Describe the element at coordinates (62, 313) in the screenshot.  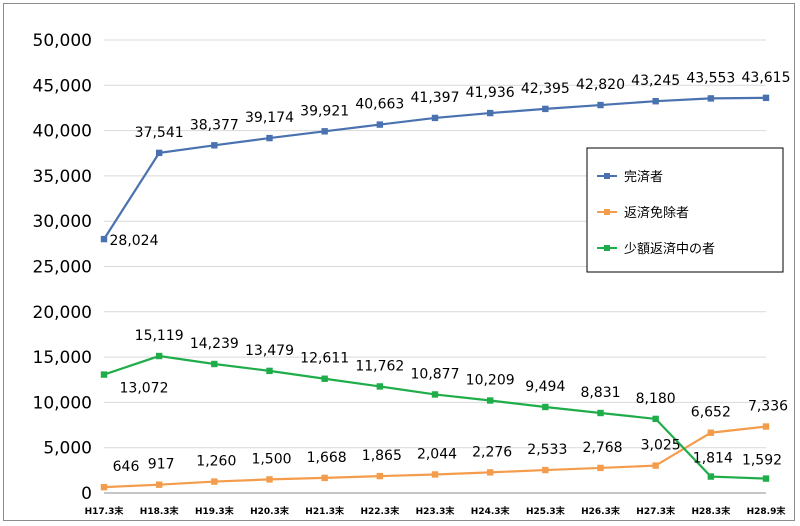
I see `y-tick-label: 20,000` at that location.